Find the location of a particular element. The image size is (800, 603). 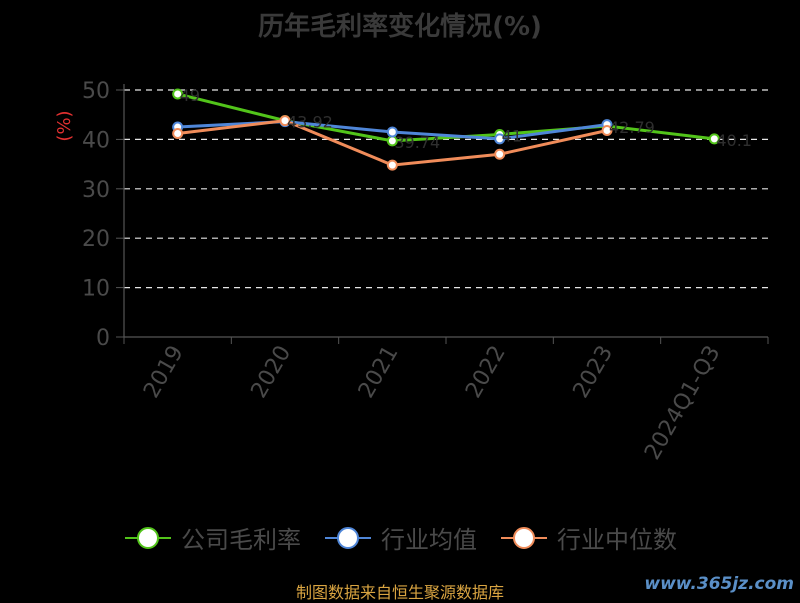

y-tick-label: 10 is located at coordinates (96, 289).